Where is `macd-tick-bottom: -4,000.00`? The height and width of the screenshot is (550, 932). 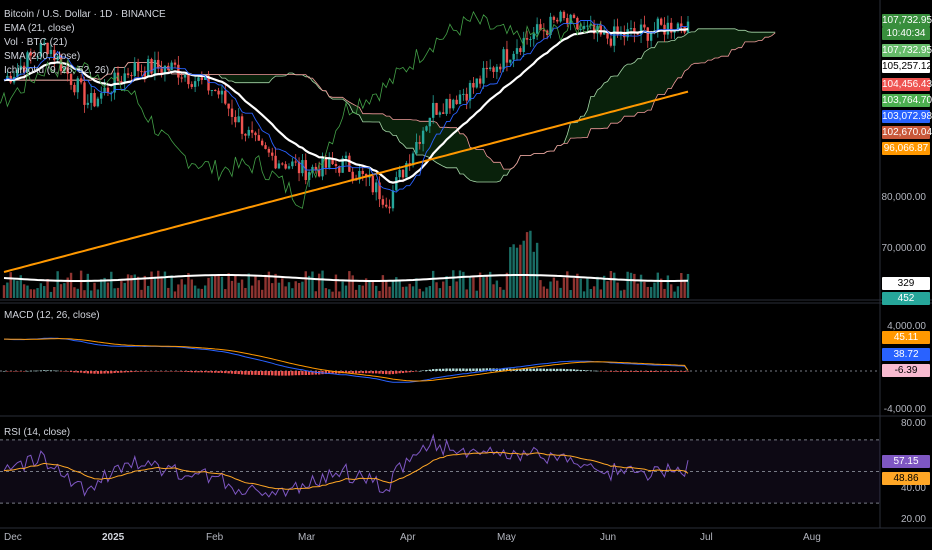 macd-tick-bottom: -4,000.00 is located at coordinates (904, 409).